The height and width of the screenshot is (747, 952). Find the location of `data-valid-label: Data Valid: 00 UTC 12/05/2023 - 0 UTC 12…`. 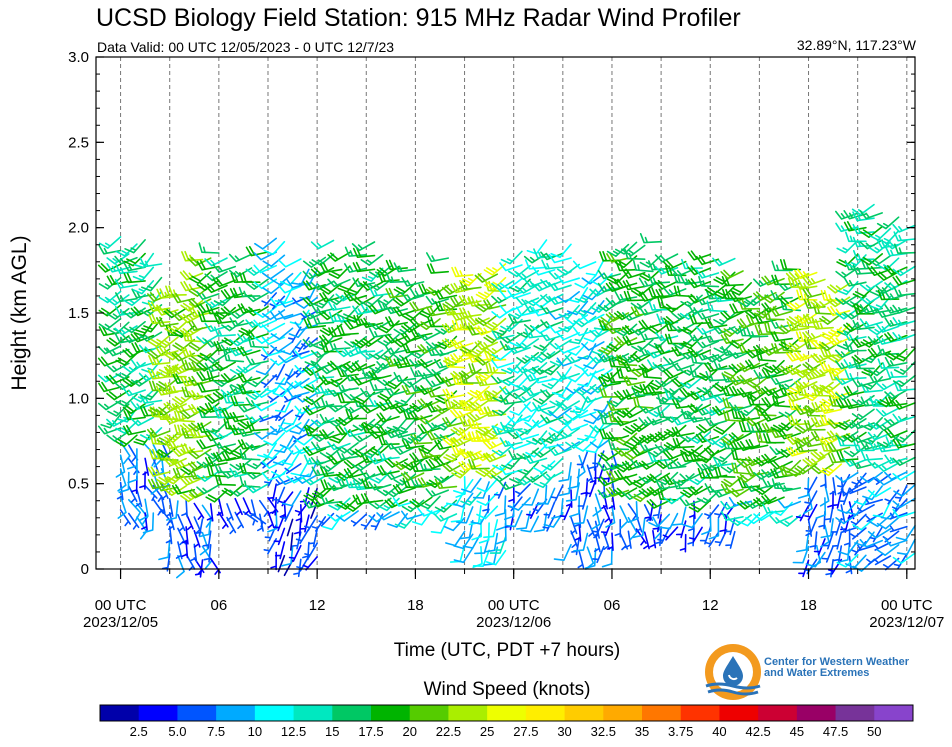

data-valid-label: Data Valid: 00 UTC 12/05/2023 - 0 UTC 12… is located at coordinates (246, 47).